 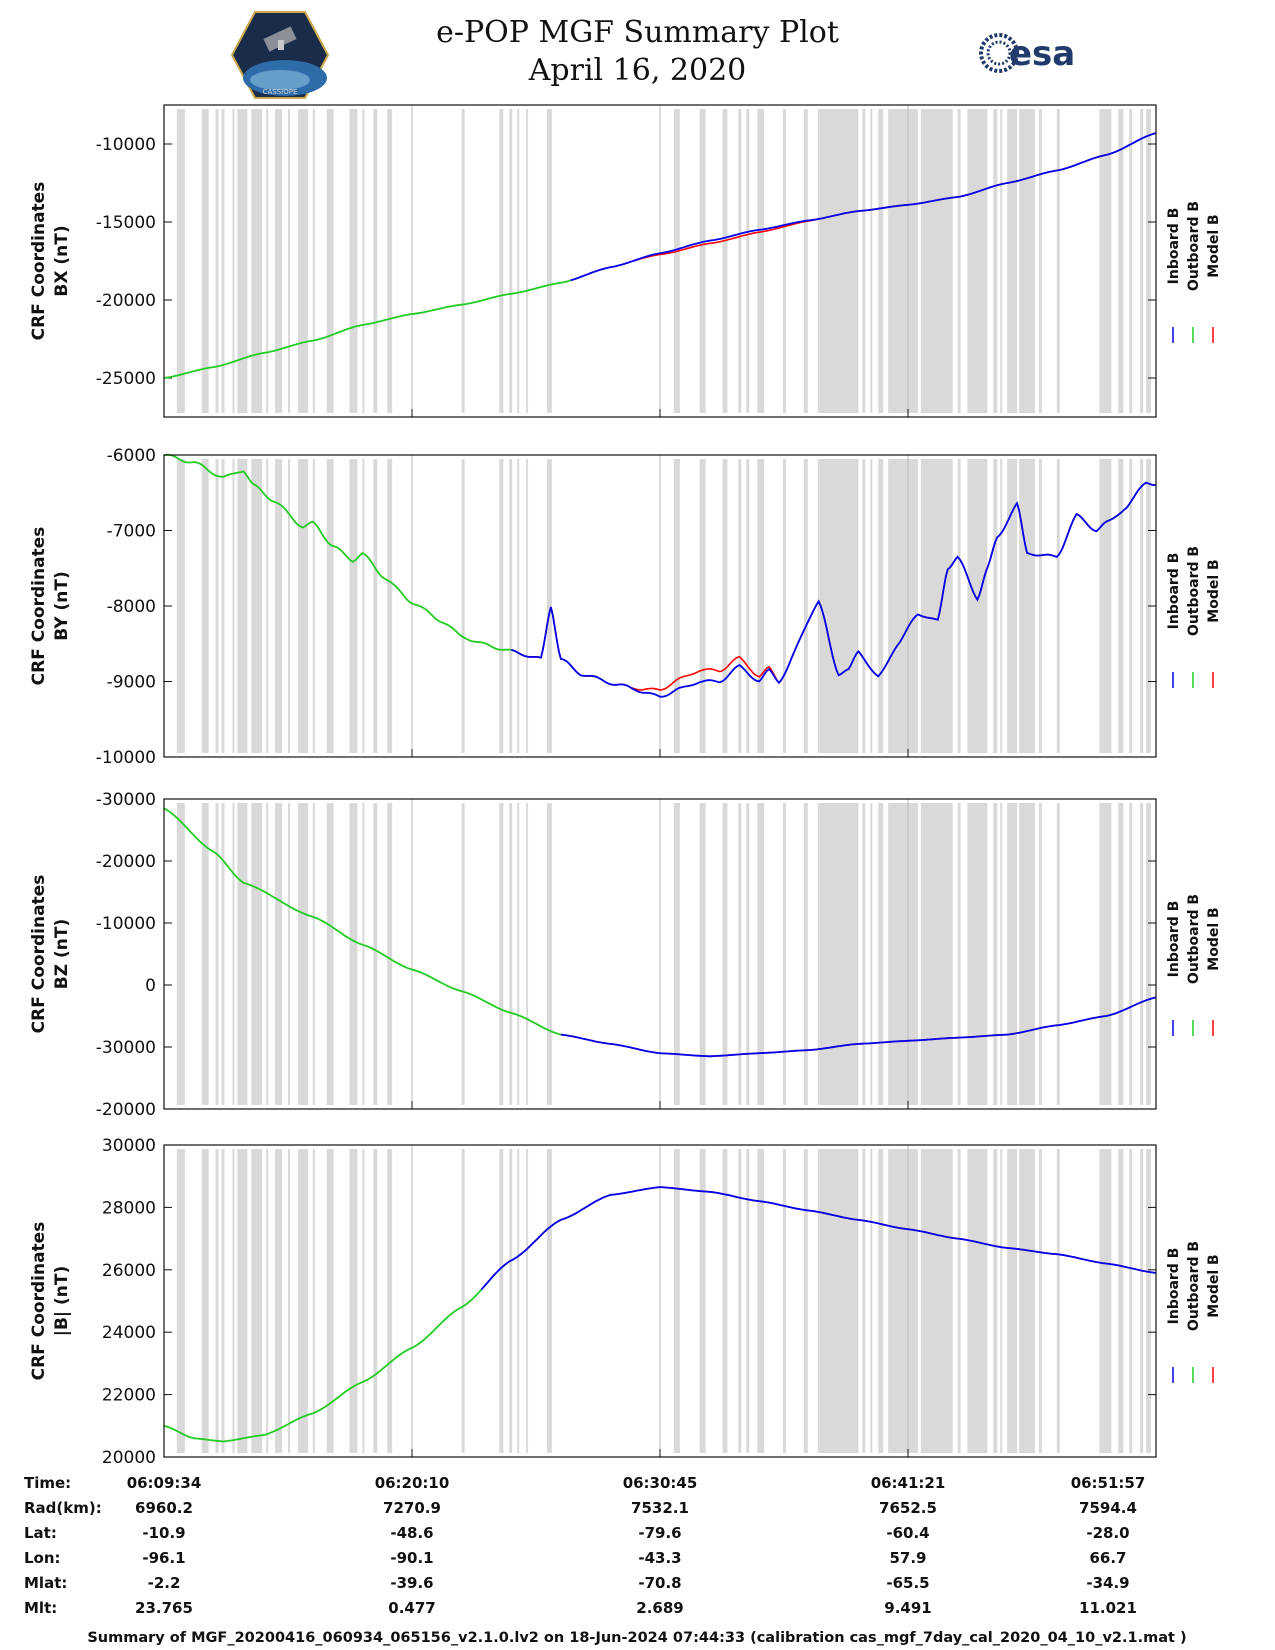 What do you see at coordinates (411, 1558) in the screenshot?
I see `info-row-value: -90.1` at bounding box center [411, 1558].